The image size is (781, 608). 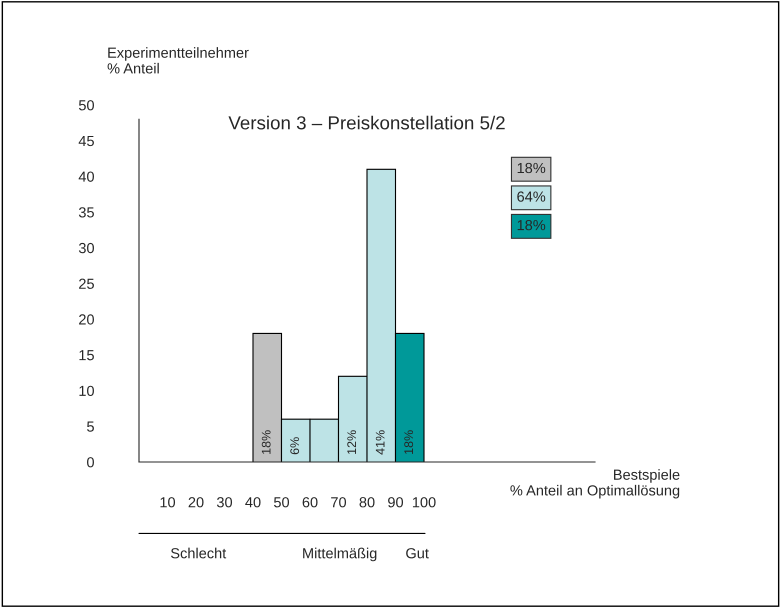 I want to click on y-tick-label: 20, so click(x=86, y=319).